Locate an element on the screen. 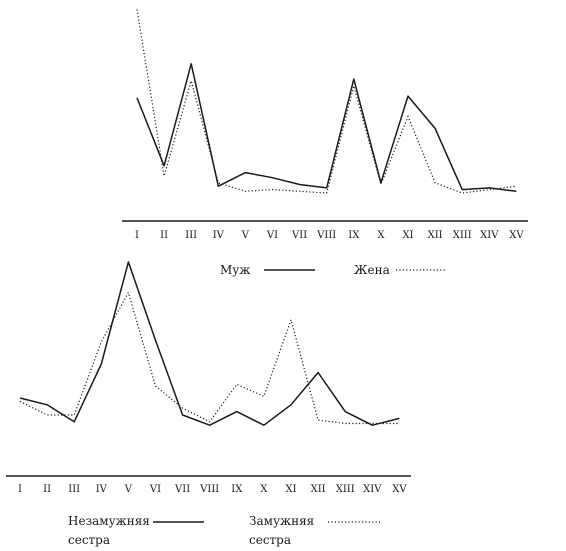  bottom-tick-label-i: I is located at coordinates (20, 489).